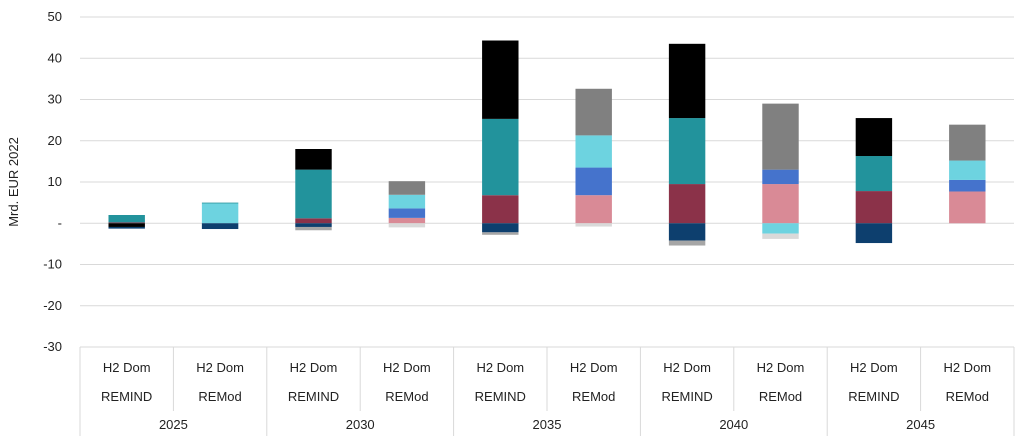 The width and height of the screenshot is (1024, 443). I want to click on y-tick-label: -20, so click(52, 305).